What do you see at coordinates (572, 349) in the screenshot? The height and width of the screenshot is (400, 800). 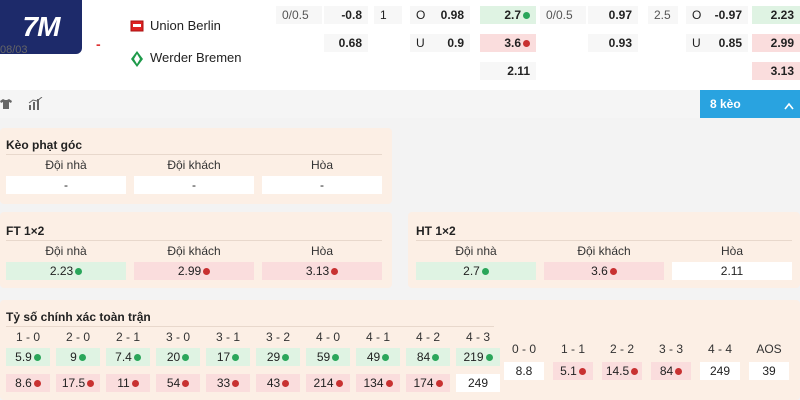 I see `draw-score-label-1: 1 - 1` at bounding box center [572, 349].